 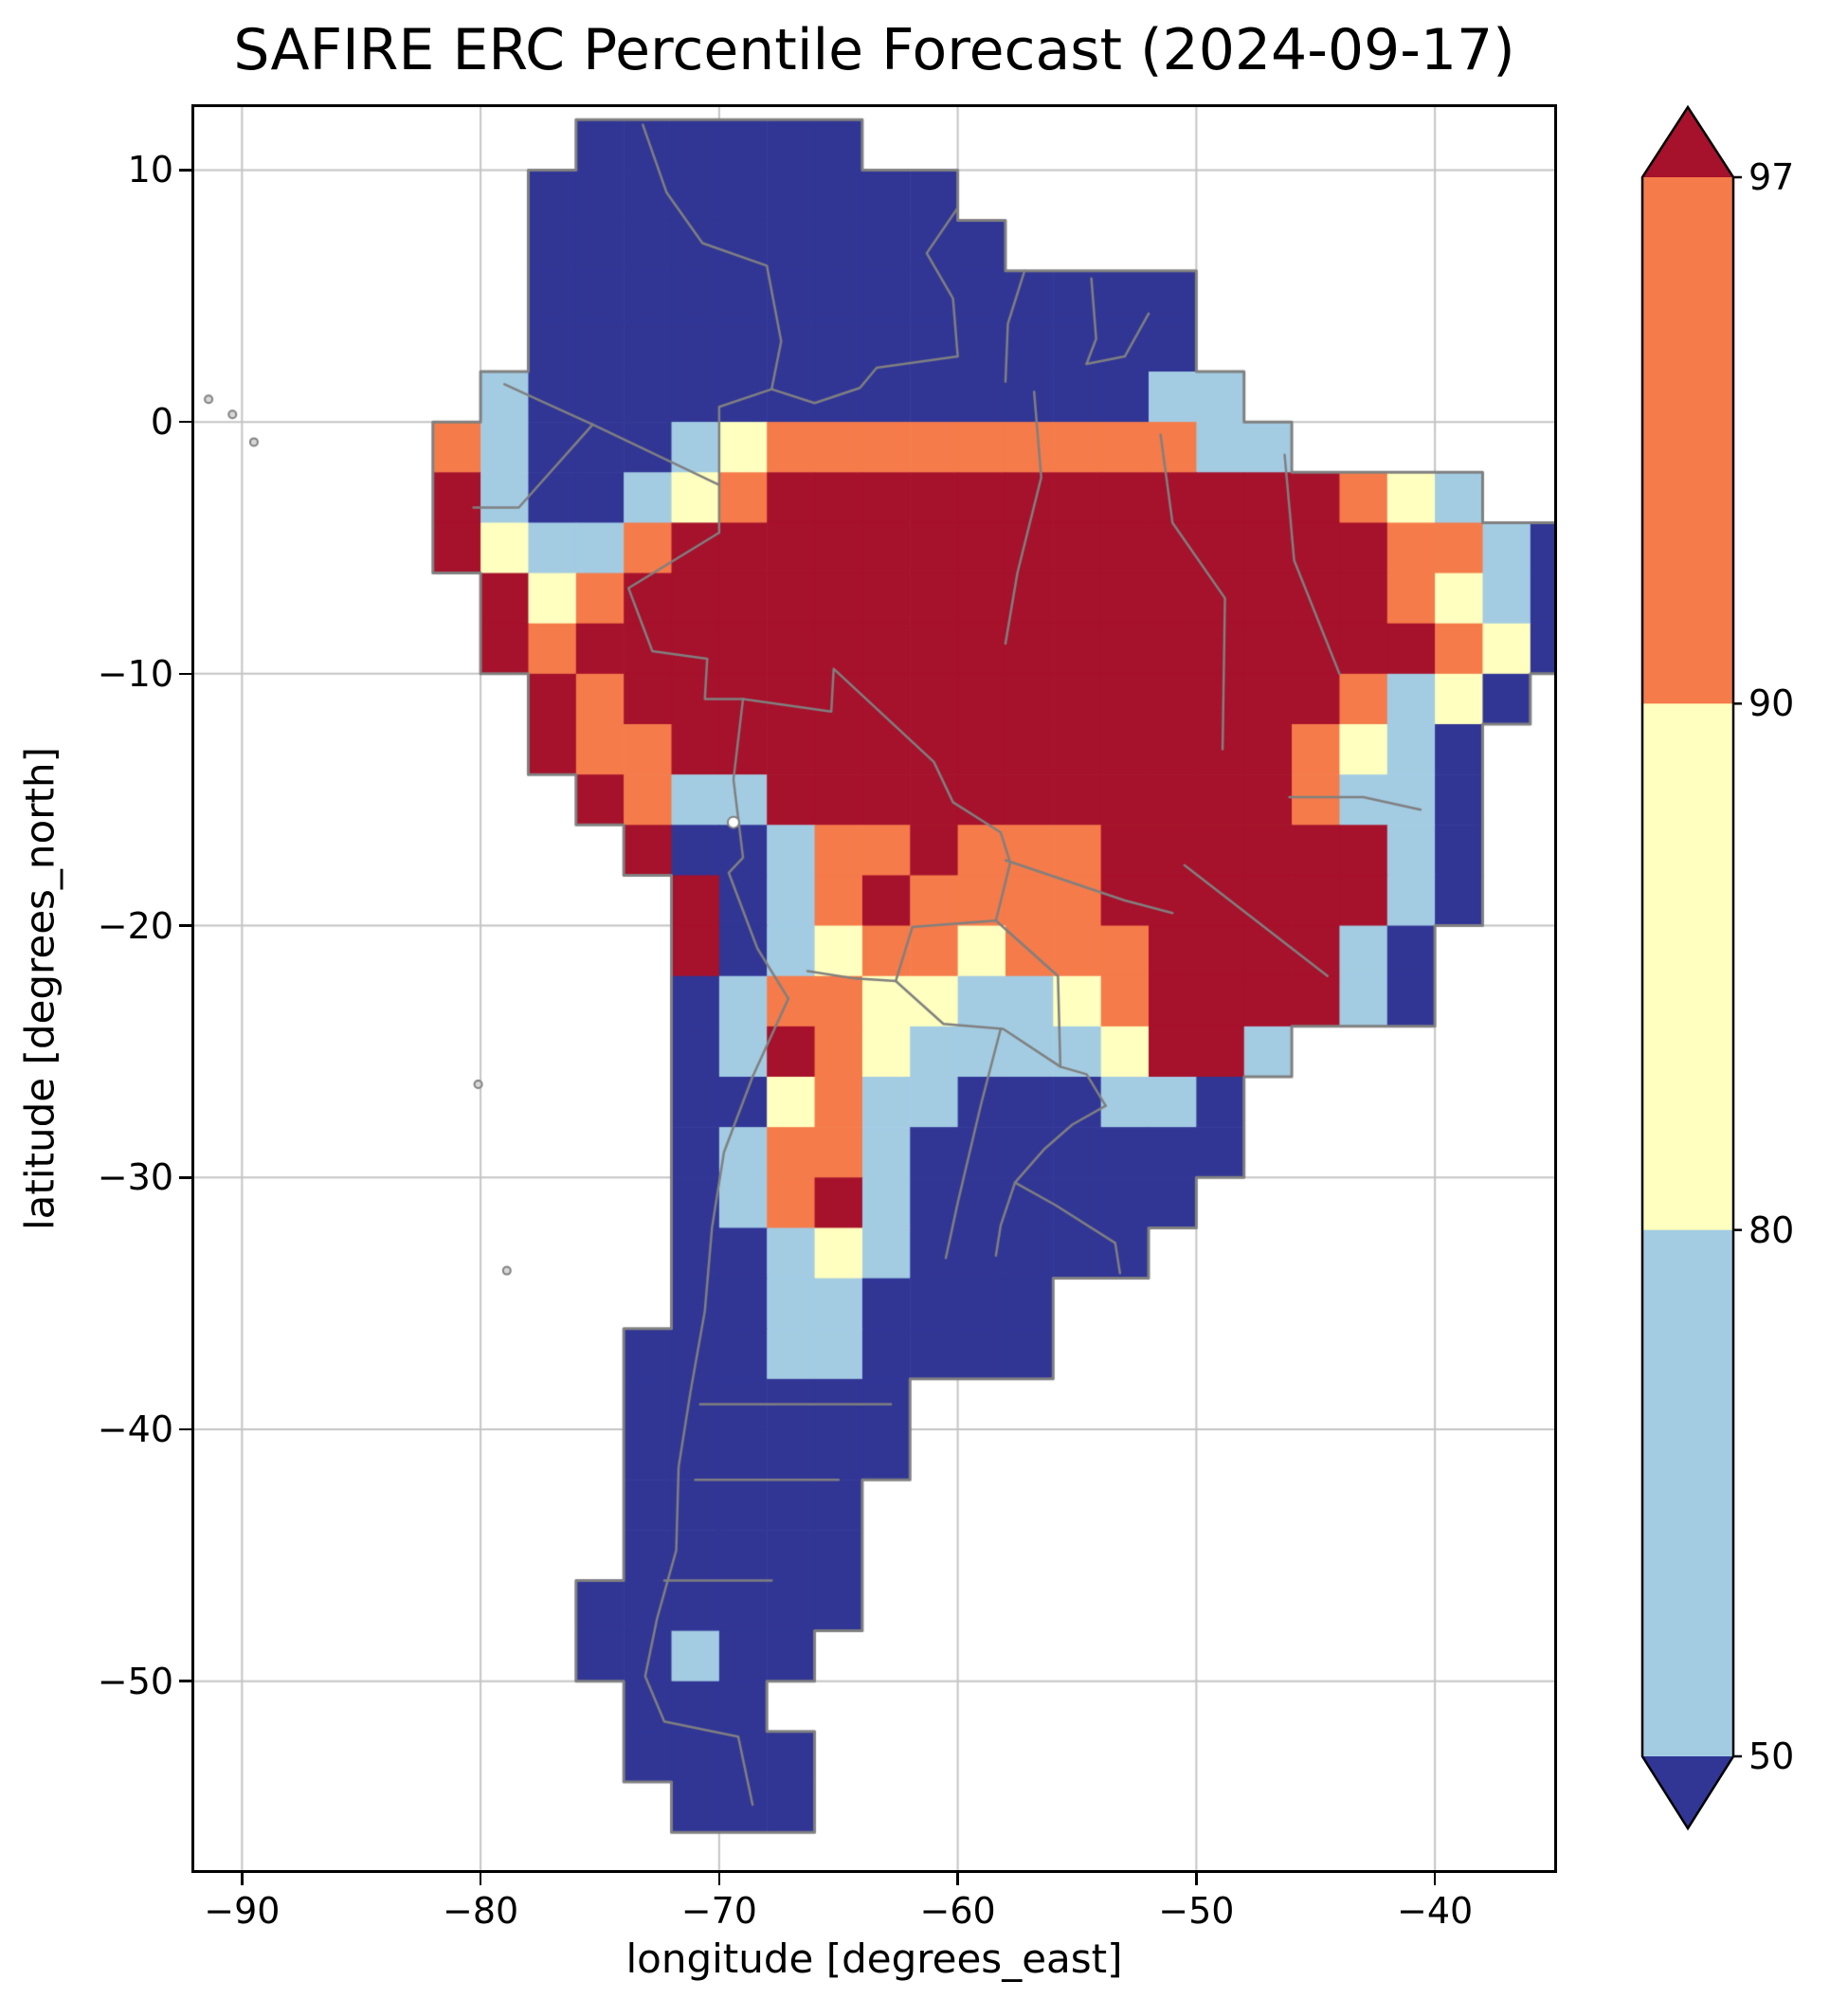 What do you see at coordinates (1196, 1911) in the screenshot?
I see `x-tick-label: −50` at bounding box center [1196, 1911].